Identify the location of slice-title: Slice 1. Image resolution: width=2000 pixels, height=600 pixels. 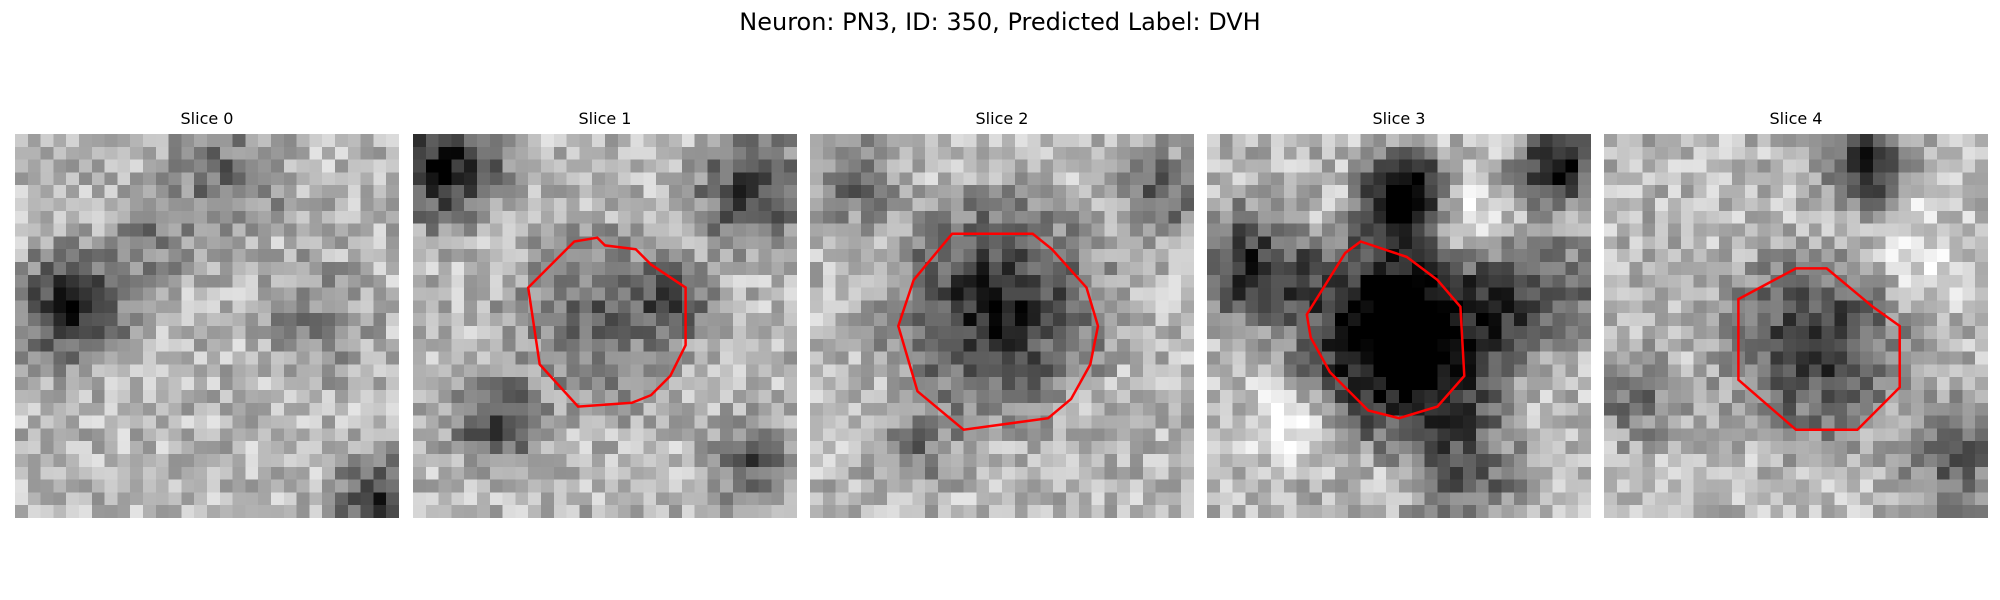
(605, 118).